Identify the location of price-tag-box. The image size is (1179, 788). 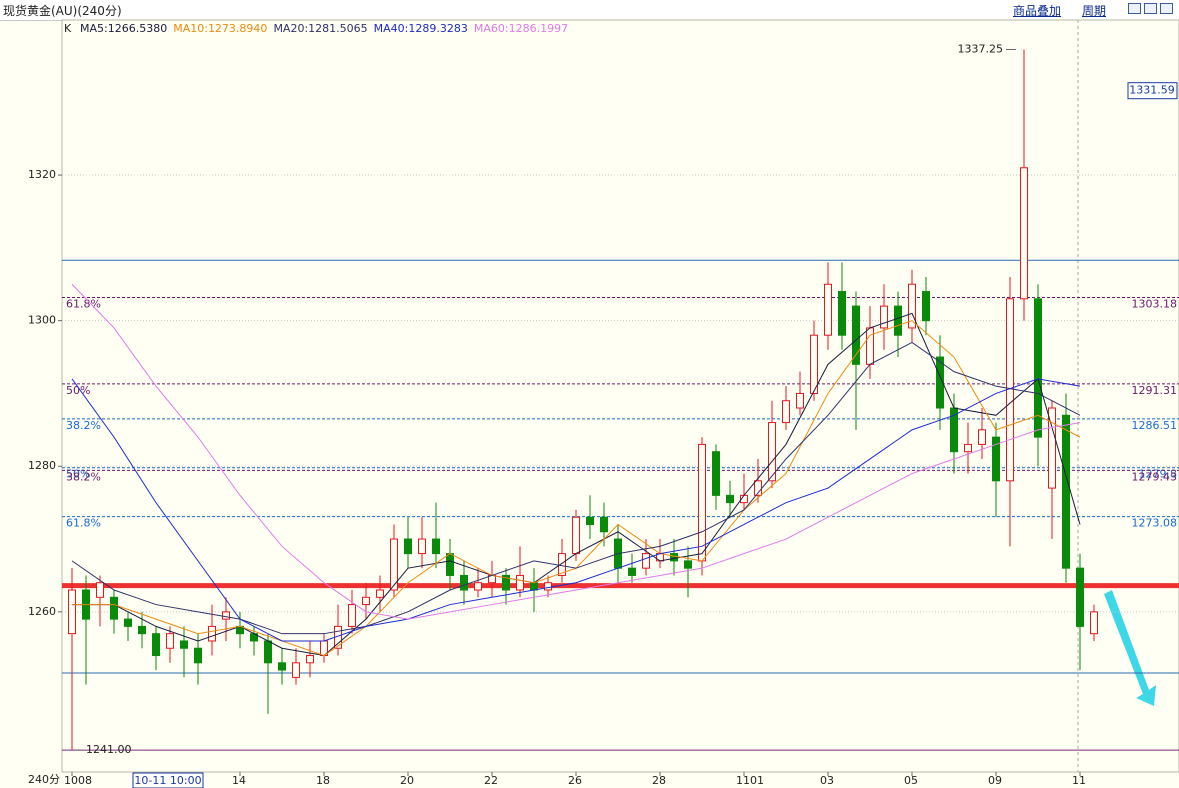
(1152, 91).